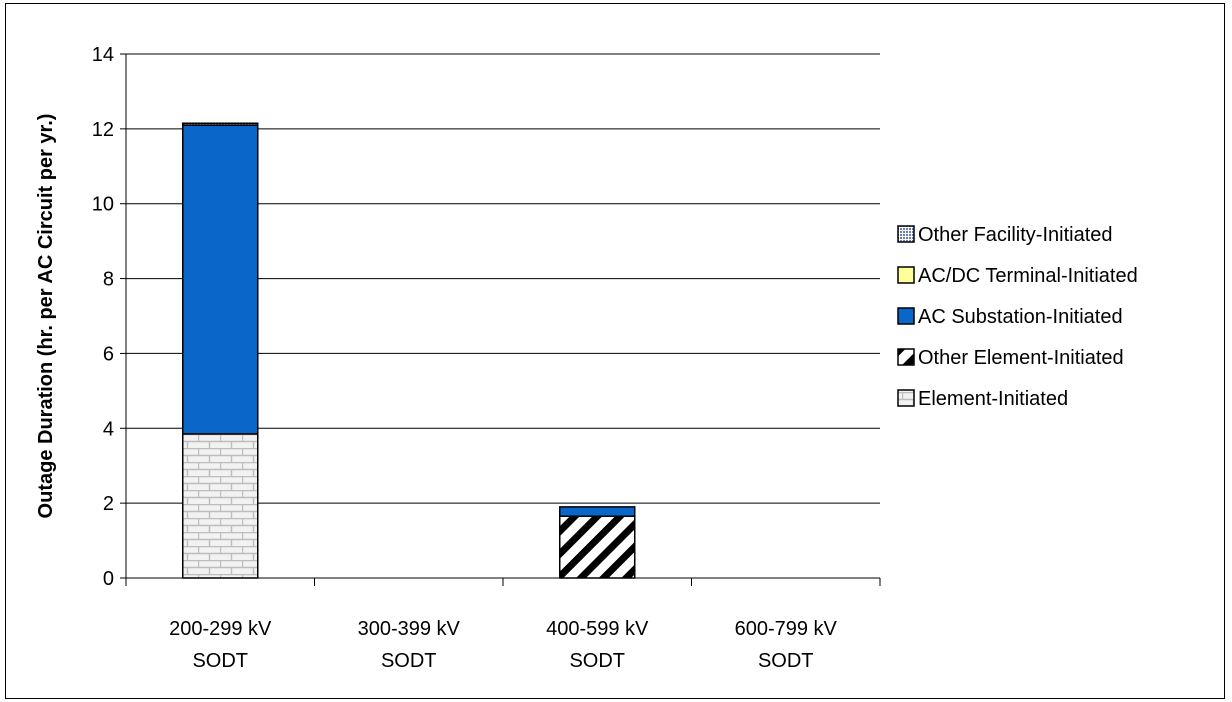  I want to click on x-category-label: 400-599 kV, so click(597, 629).